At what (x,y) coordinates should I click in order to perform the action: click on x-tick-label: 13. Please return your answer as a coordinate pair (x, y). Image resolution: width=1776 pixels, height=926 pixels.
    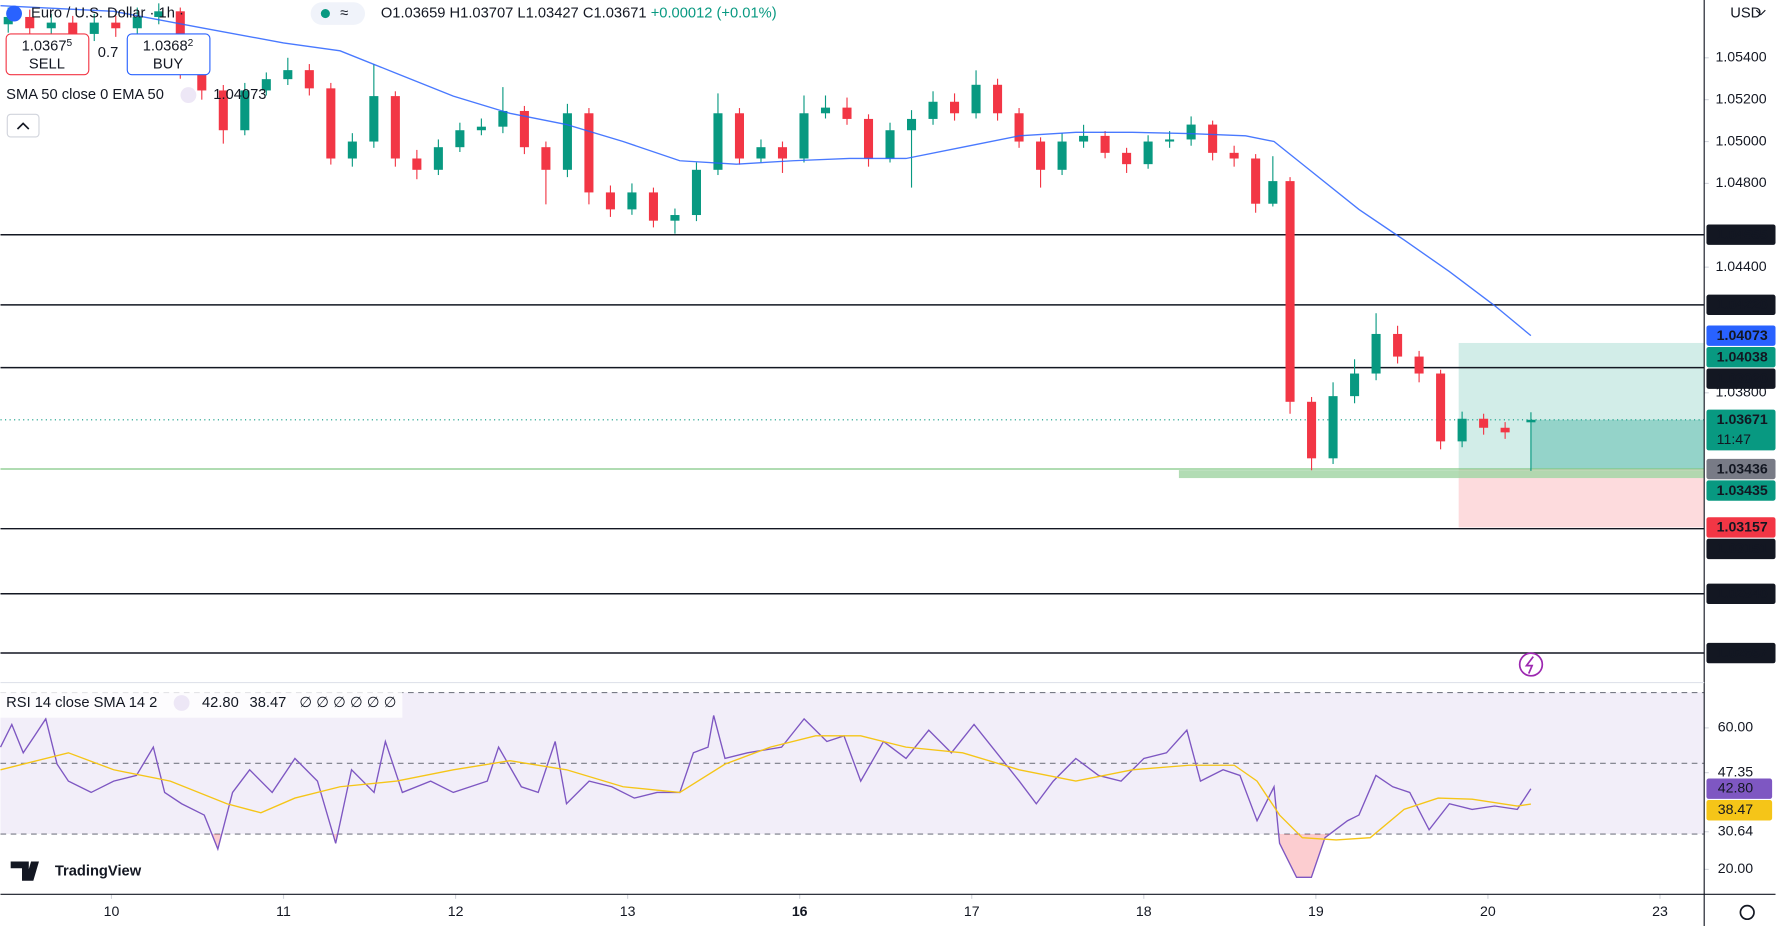
    Looking at the image, I should click on (628, 911).